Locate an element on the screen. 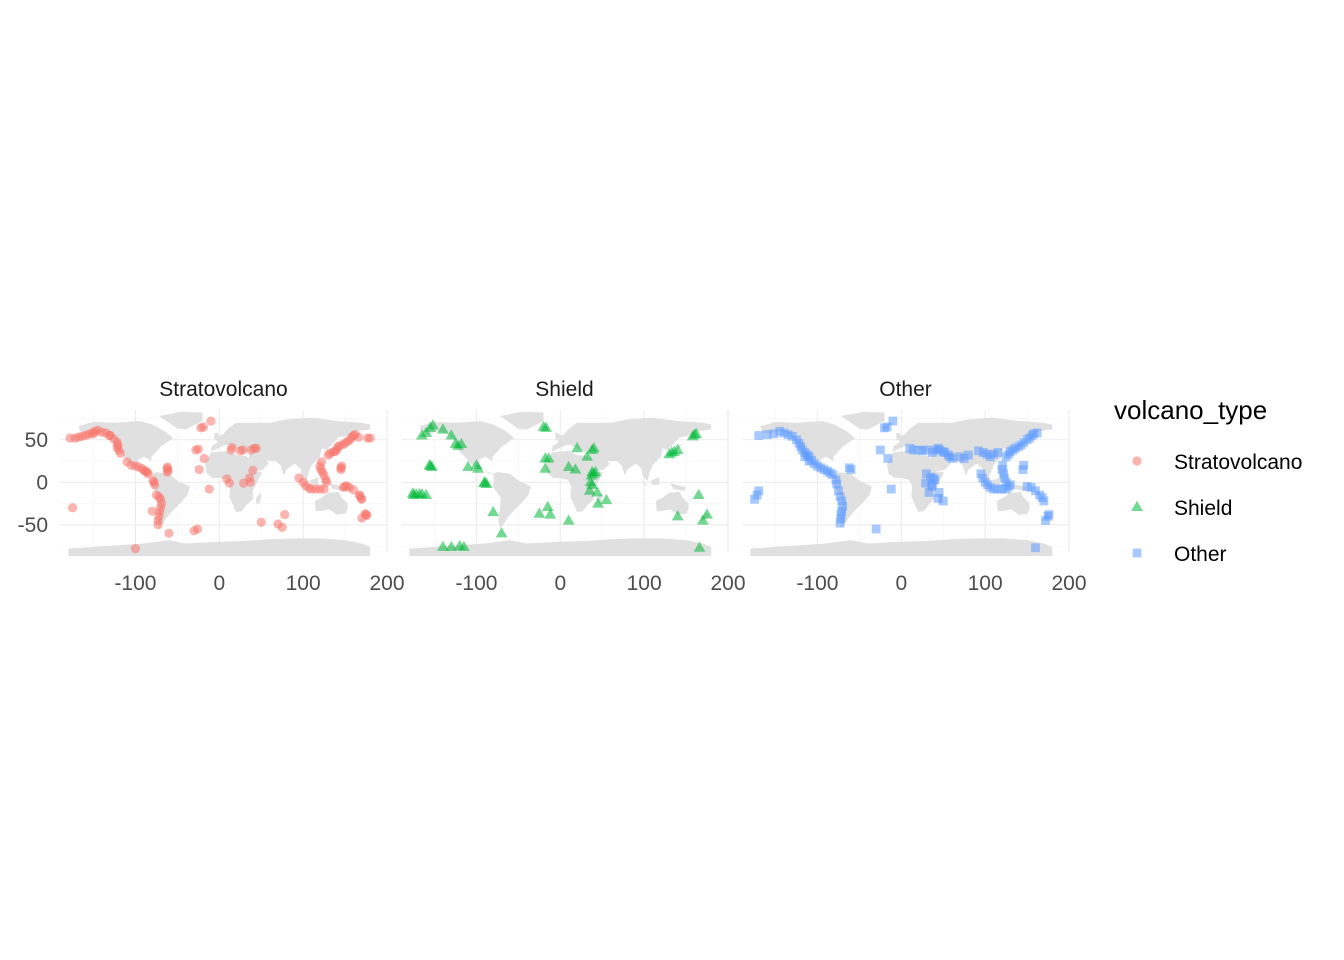 The height and width of the screenshot is (960, 1344). x-tick-label: 0 is located at coordinates (901, 583).